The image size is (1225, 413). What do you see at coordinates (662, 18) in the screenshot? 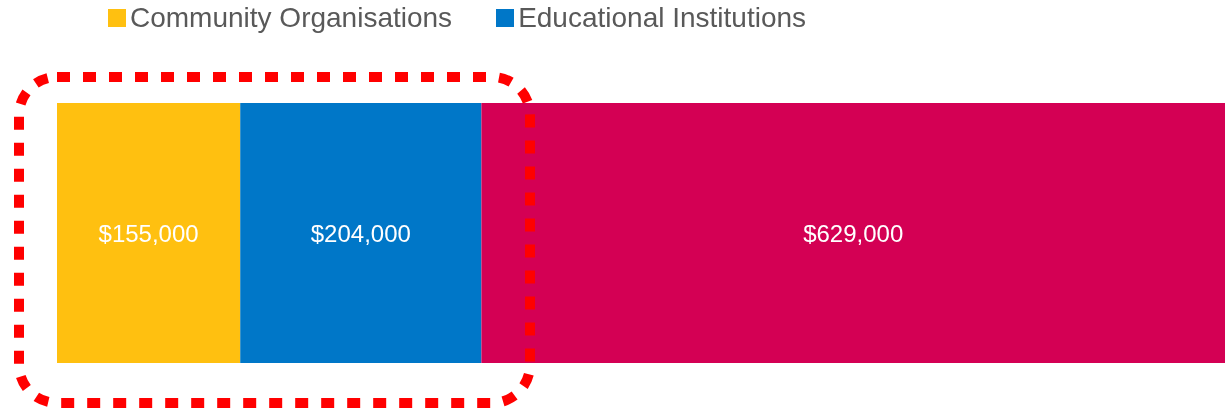
I see `legend-label: Educational Institutions` at bounding box center [662, 18].